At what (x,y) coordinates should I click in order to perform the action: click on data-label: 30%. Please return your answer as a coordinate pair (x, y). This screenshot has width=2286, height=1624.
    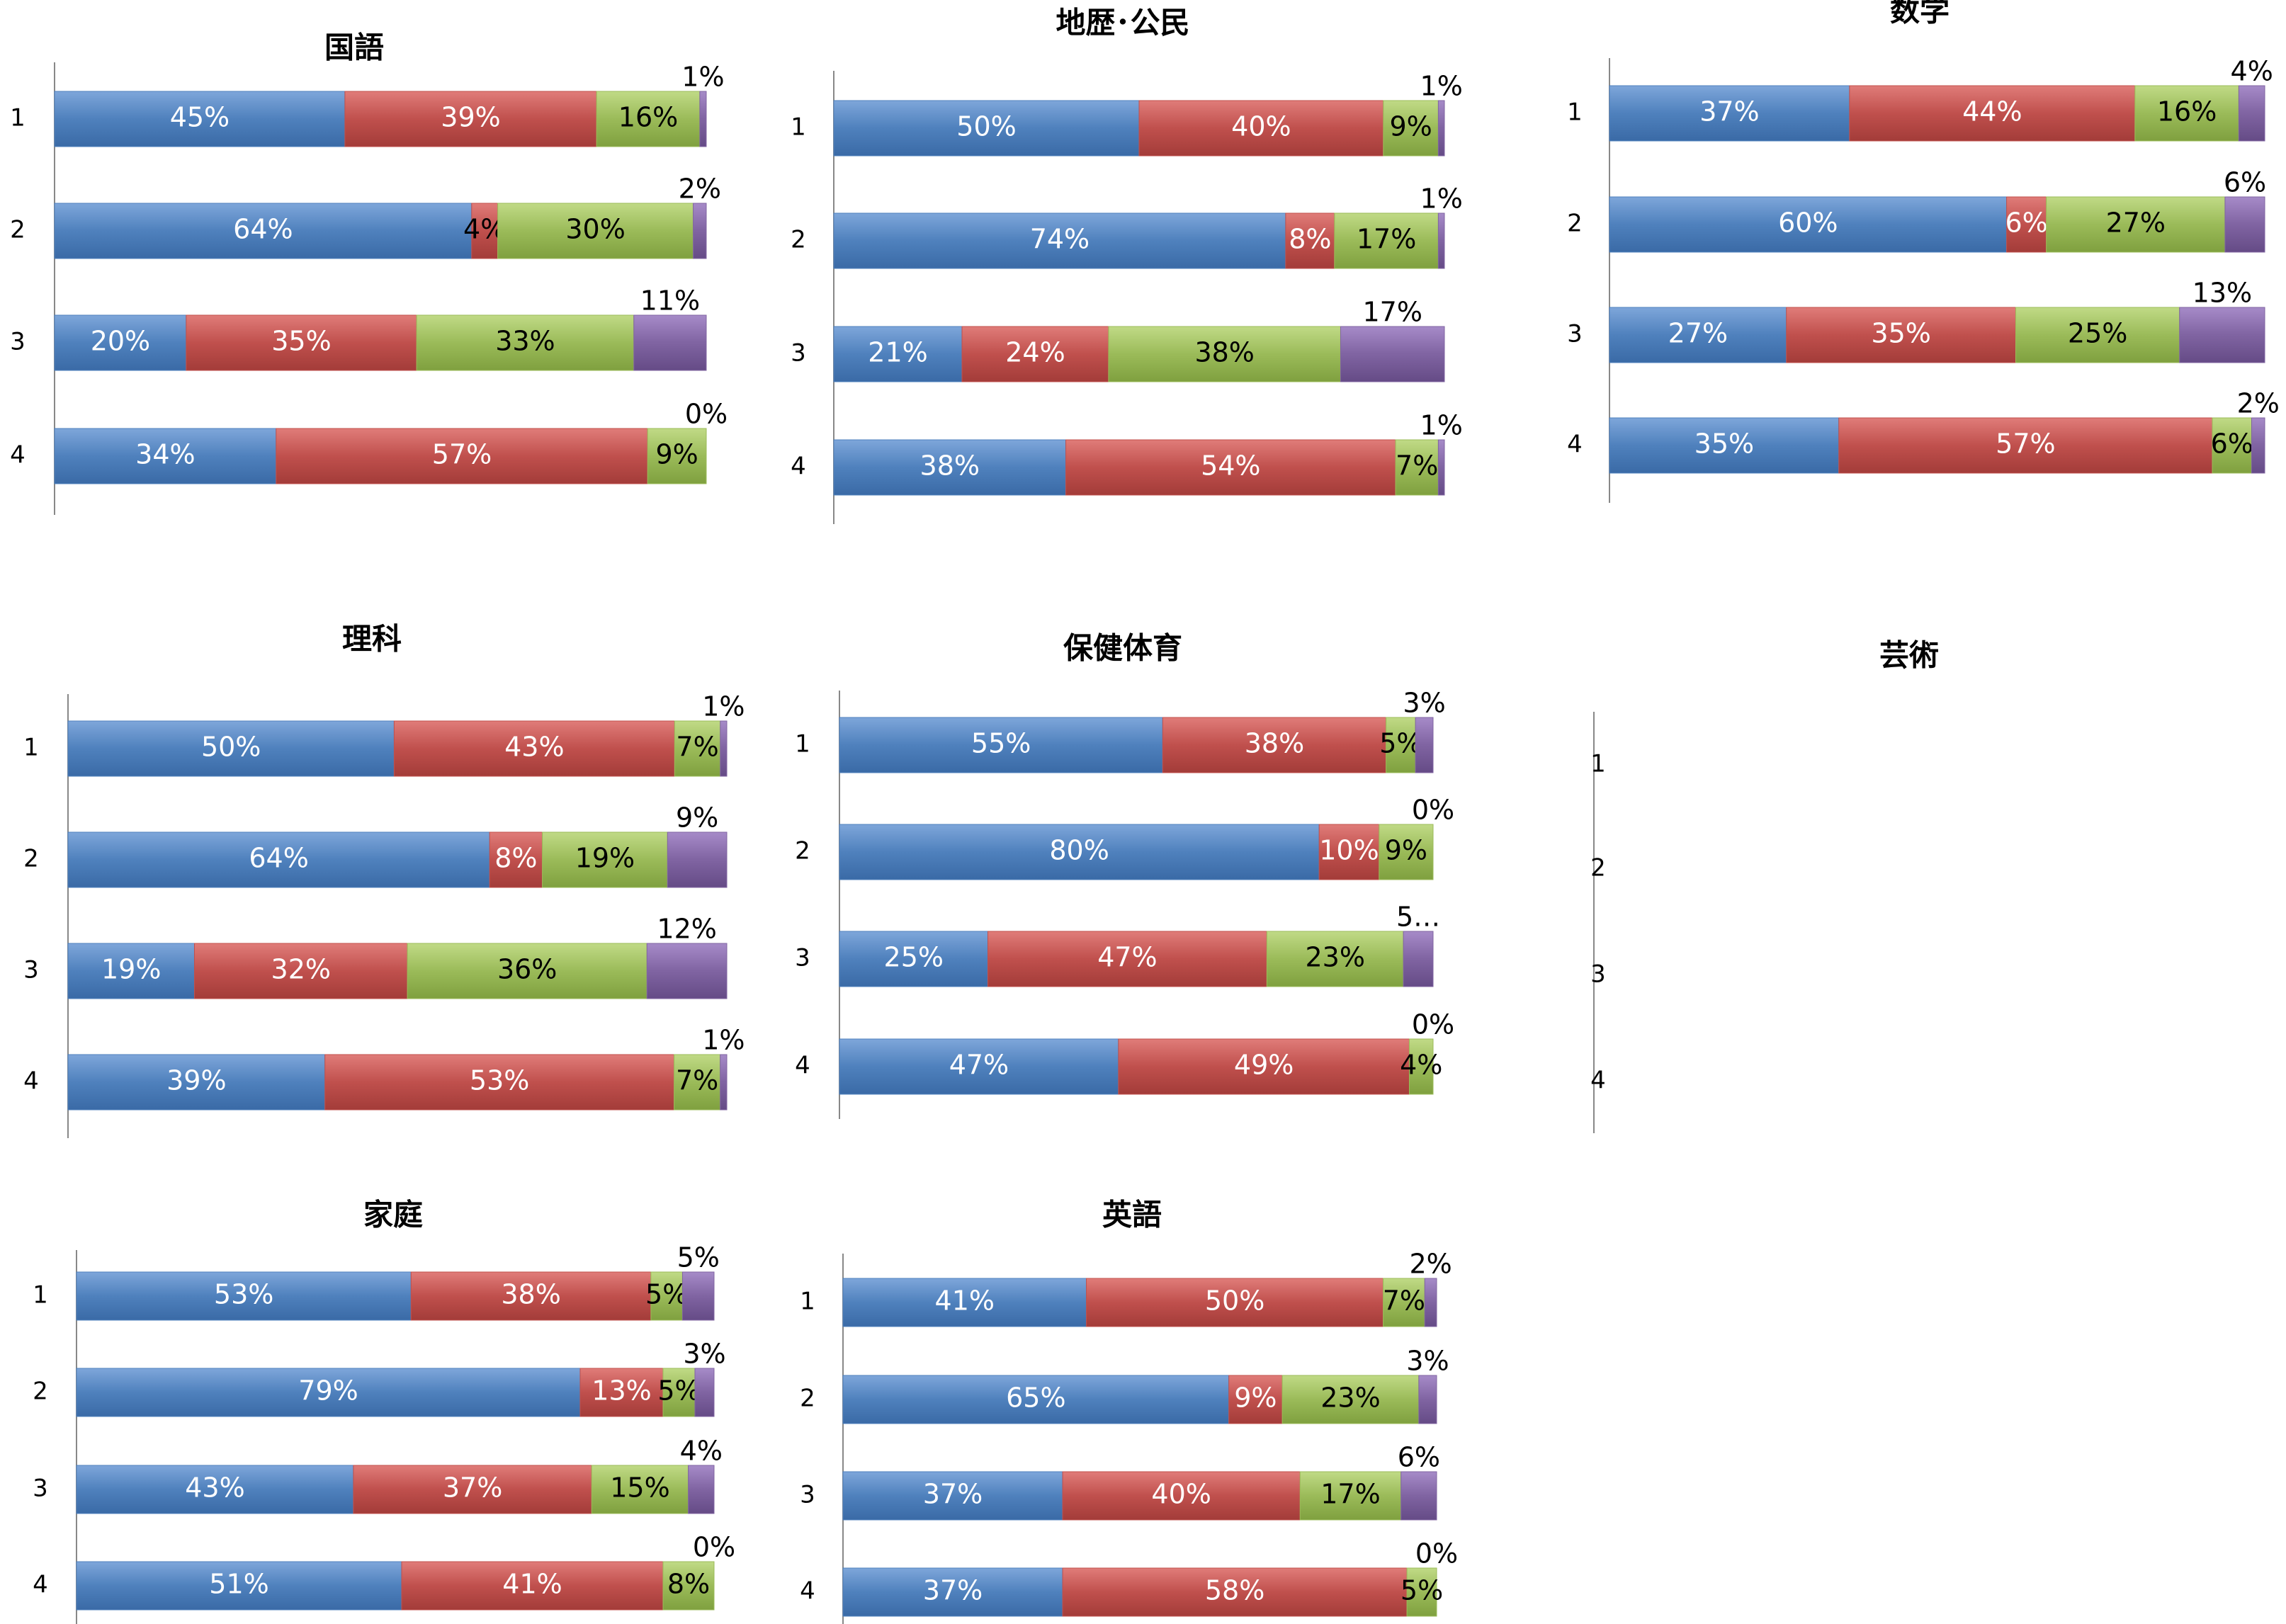
    Looking at the image, I should click on (595, 229).